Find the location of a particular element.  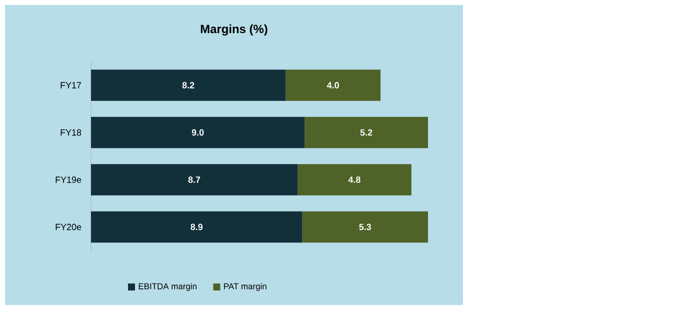

y-tick-label: FY20e is located at coordinates (69, 227).